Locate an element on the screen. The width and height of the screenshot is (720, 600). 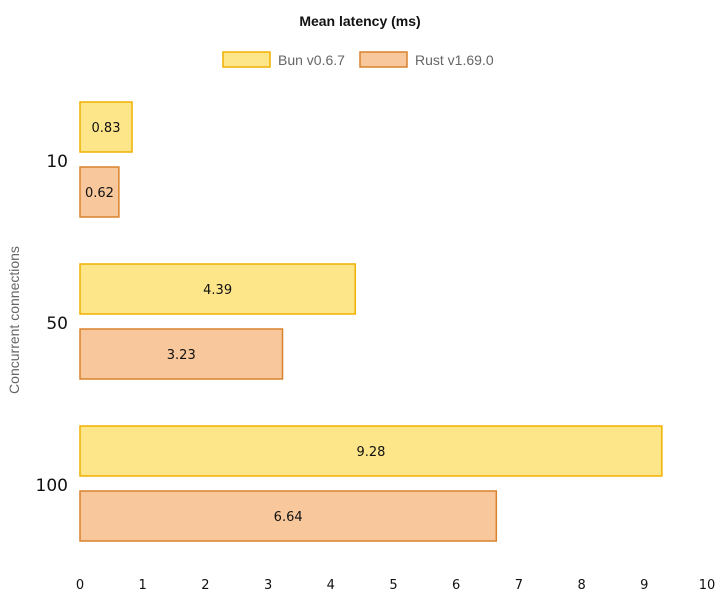
data-label-bun-50: 4.39 is located at coordinates (217, 290).